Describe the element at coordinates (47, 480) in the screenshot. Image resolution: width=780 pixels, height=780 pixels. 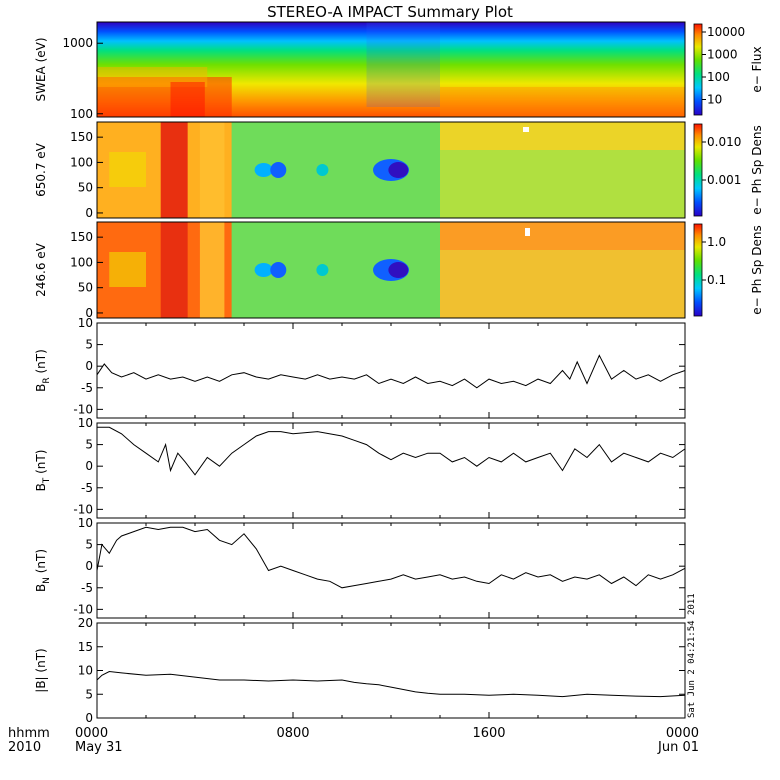
I see `y-label-subscript: T` at that location.